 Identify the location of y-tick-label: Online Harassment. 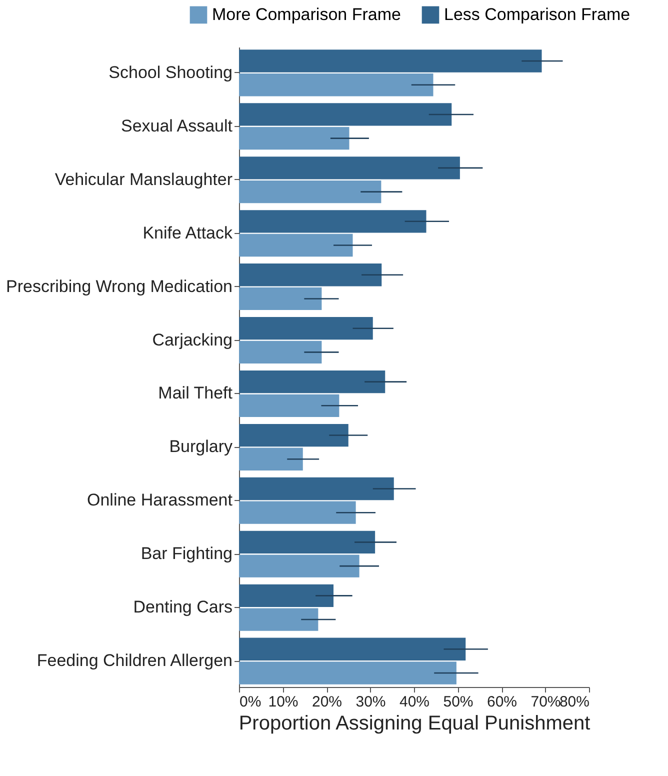
(159, 500).